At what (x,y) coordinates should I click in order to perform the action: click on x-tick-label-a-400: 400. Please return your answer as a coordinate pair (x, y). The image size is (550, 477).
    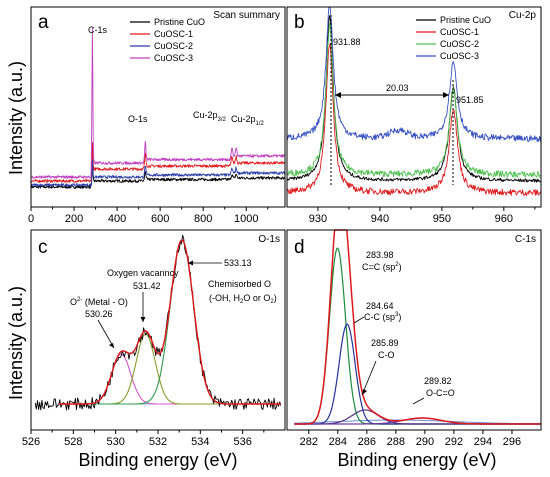
    Looking at the image, I should click on (117, 219).